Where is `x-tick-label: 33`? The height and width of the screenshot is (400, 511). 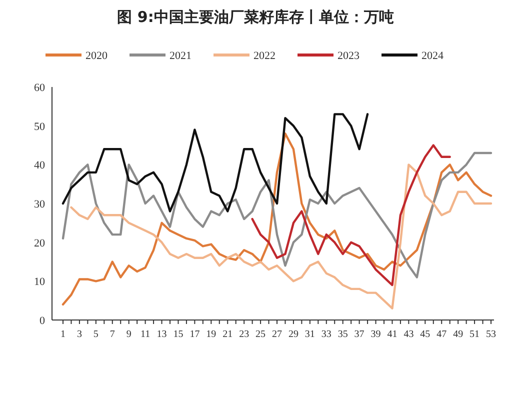 x-tick-label: 33 is located at coordinates (326, 334).